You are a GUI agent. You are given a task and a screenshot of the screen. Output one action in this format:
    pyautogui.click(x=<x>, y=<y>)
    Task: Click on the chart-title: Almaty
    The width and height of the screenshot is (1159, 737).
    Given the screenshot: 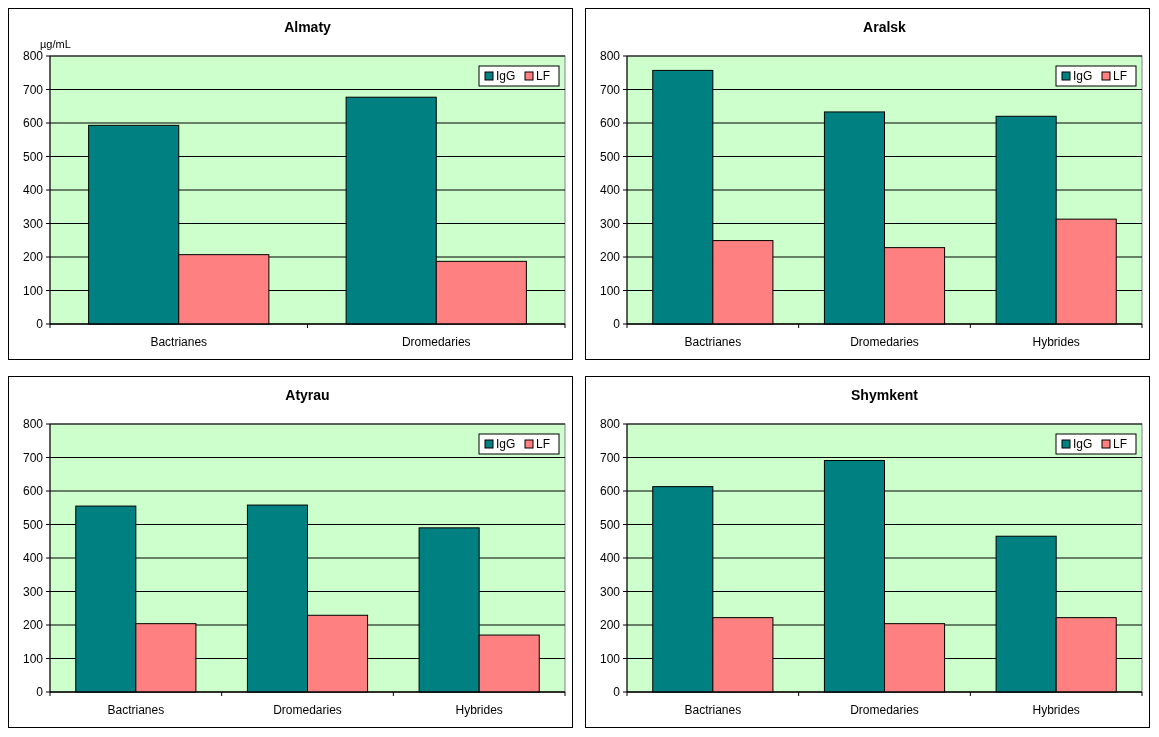 What is the action you would take?
    pyautogui.click(x=308, y=27)
    